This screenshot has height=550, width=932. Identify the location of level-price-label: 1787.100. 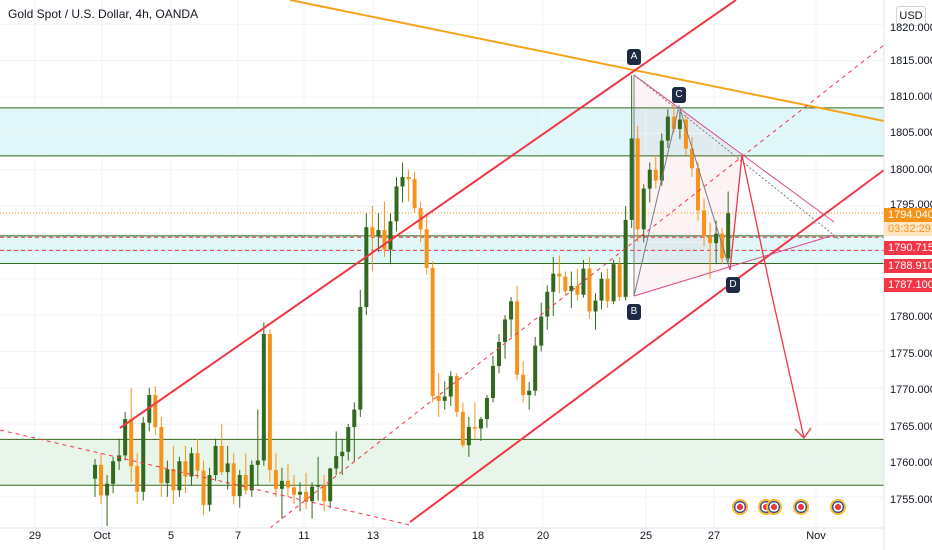
(908, 285).